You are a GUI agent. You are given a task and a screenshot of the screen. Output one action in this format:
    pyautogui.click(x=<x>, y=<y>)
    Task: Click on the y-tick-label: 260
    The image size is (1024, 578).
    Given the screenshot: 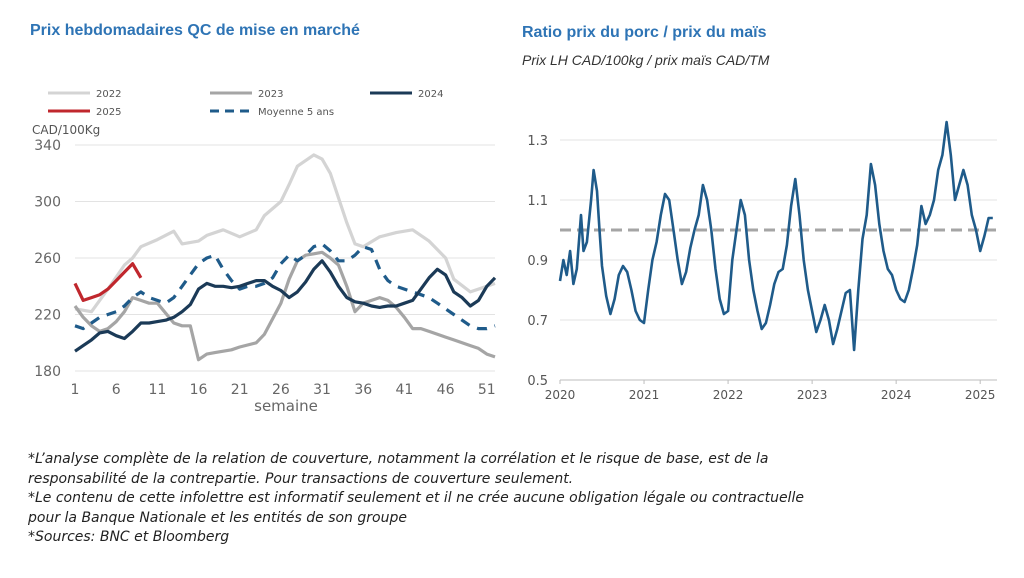 What is the action you would take?
    pyautogui.click(x=47, y=259)
    